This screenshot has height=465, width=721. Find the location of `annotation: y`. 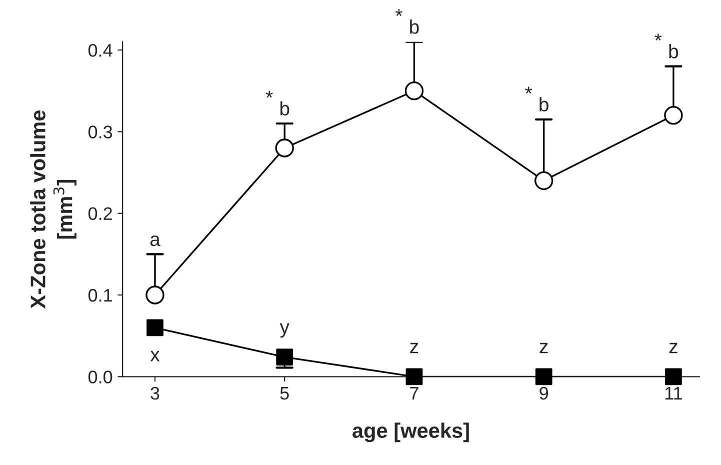

annotation: y is located at coordinates (285, 330).